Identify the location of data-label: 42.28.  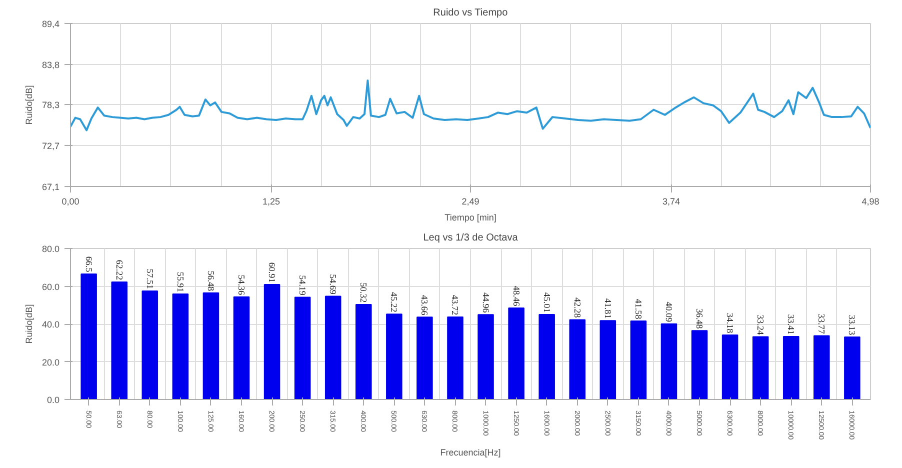
(577, 308).